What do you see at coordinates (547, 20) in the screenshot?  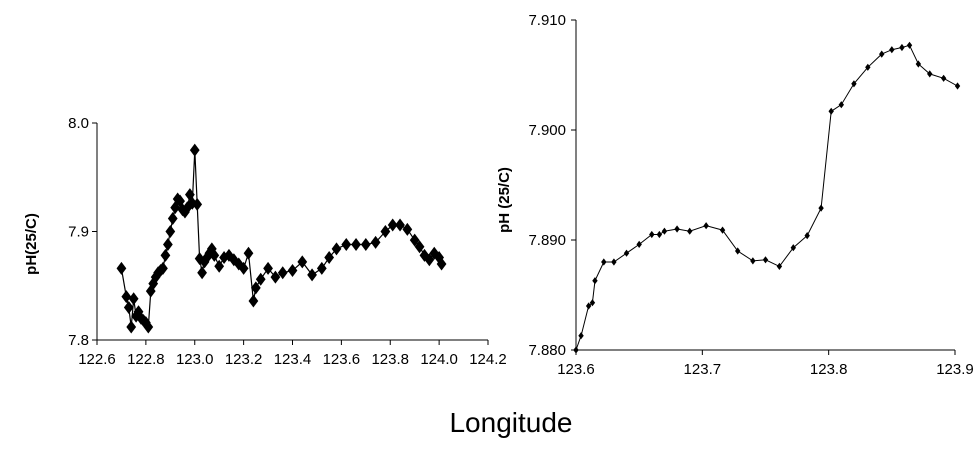 I see `chart-right-y-tick-label: 7.910` at bounding box center [547, 20].